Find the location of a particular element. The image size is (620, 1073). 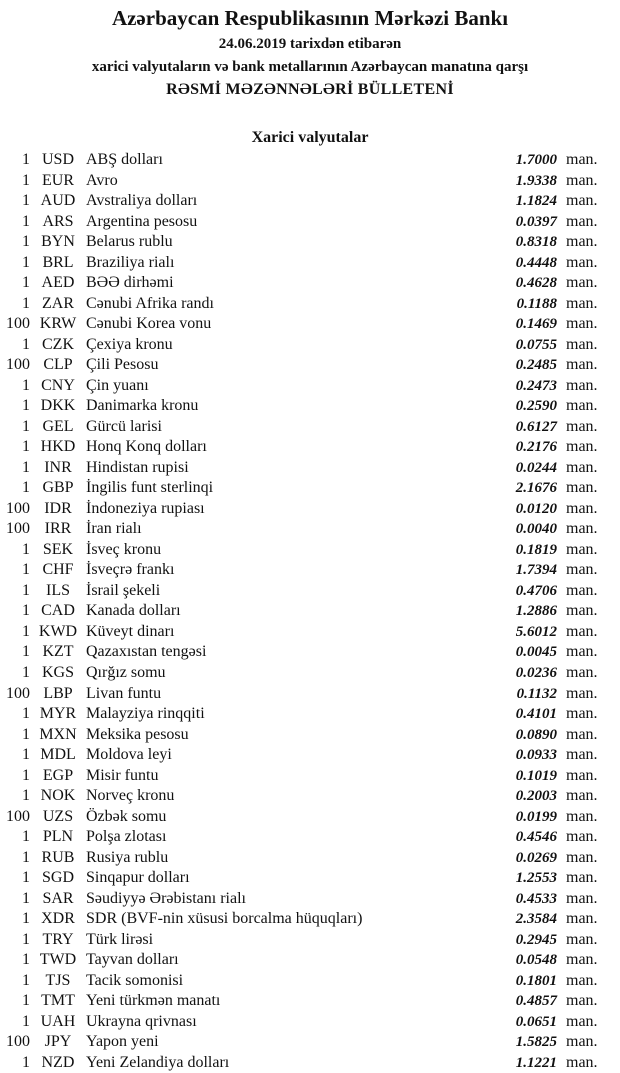

rate-row: 100 KRW Cənubi Korea vonu 0.1469 man. is located at coordinates (310, 324).